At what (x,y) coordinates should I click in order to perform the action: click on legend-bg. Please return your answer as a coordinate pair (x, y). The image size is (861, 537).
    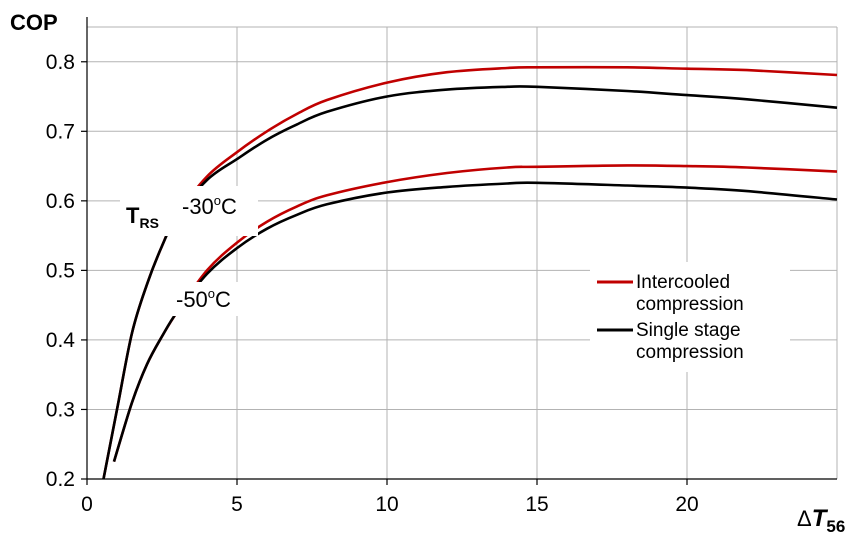
    Looking at the image, I should click on (690, 317).